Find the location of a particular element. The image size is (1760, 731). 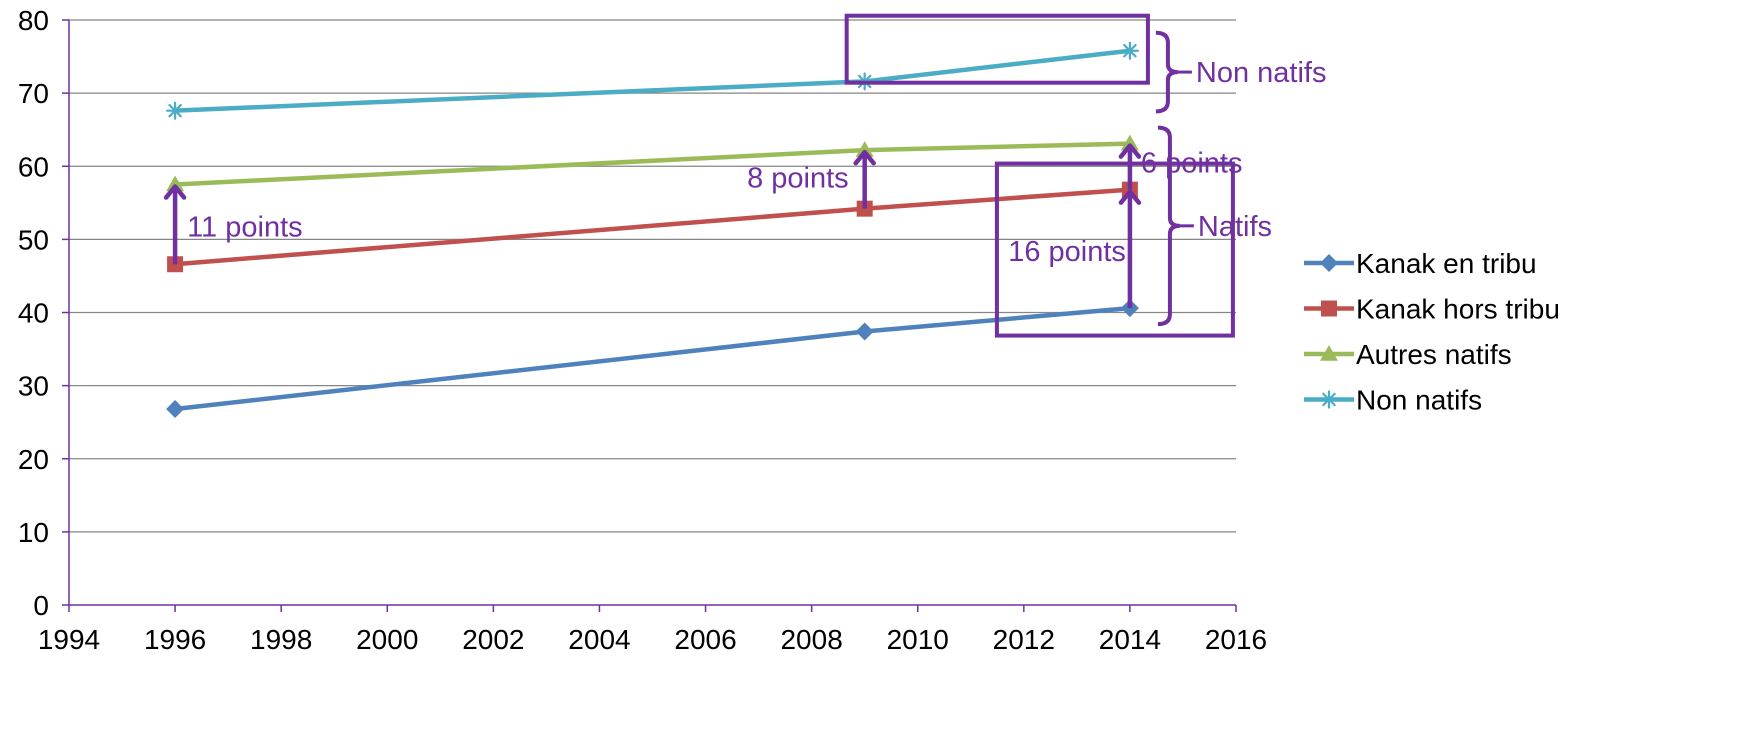

y-axis-ticks: 0 10 20 30 40 50 60 70 80 is located at coordinates (43, 313).